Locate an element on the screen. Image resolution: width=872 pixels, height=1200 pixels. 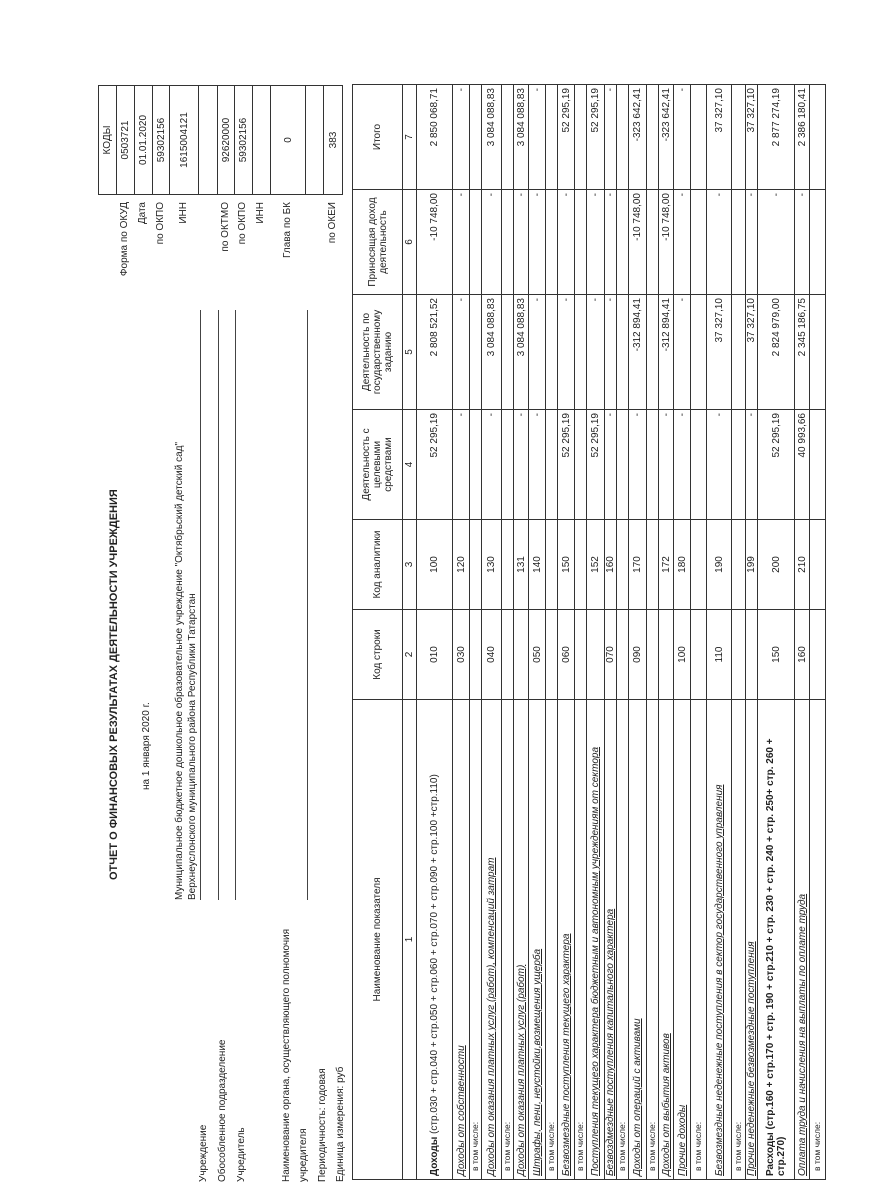
column-header: Код строки is located at coordinates (377, 654).